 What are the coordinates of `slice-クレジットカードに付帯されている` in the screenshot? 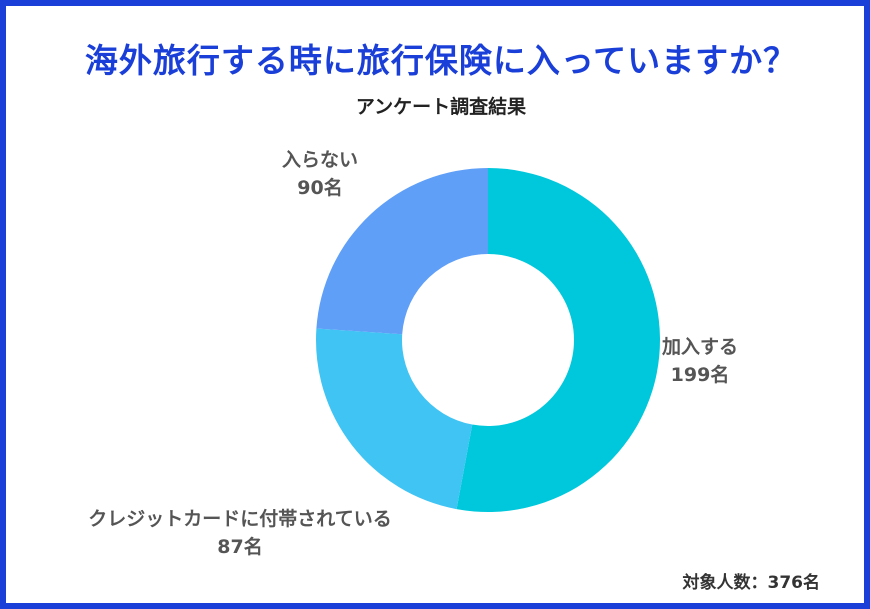 It's located at (394, 419).